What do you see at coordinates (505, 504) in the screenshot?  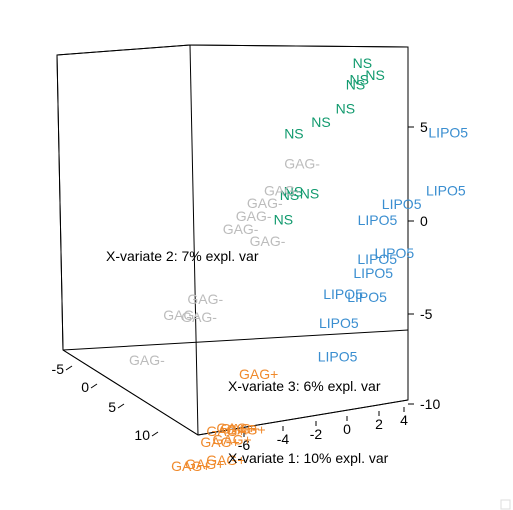 I see `corner-mark` at bounding box center [505, 504].